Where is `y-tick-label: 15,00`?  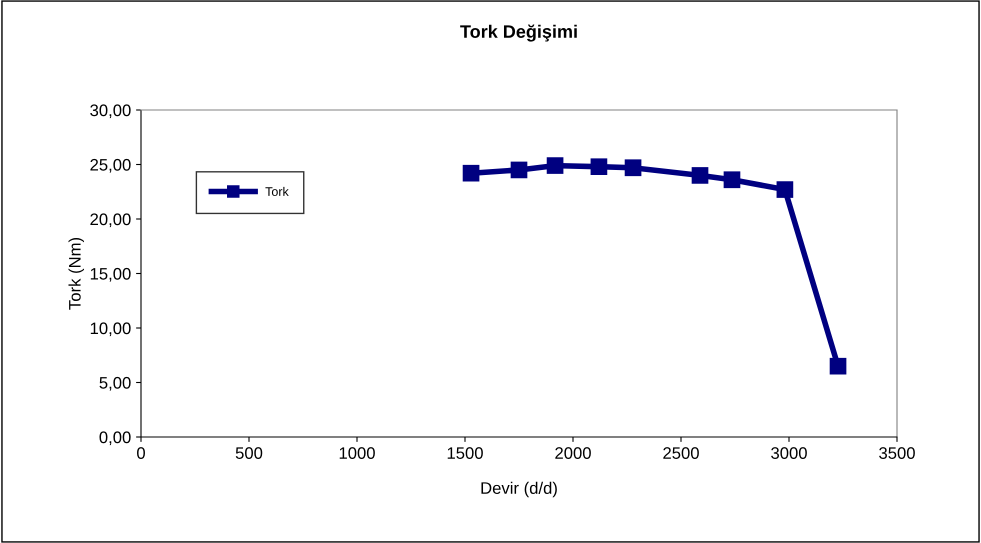 y-tick-label: 15,00 is located at coordinates (110, 275).